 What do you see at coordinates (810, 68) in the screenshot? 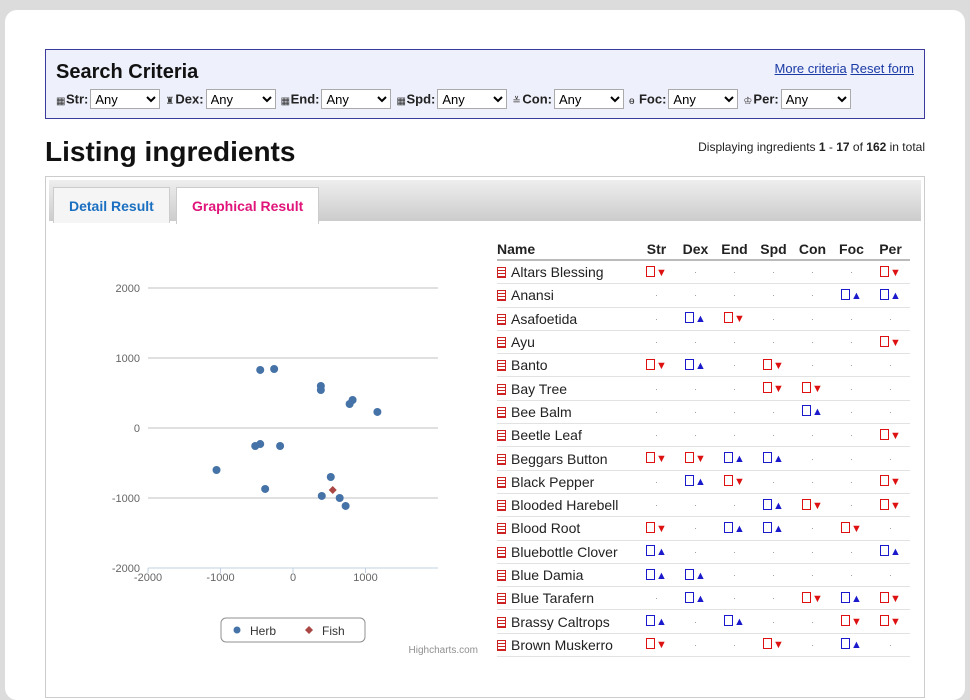
I see `more-criteria-link: More criteria` at bounding box center [810, 68].